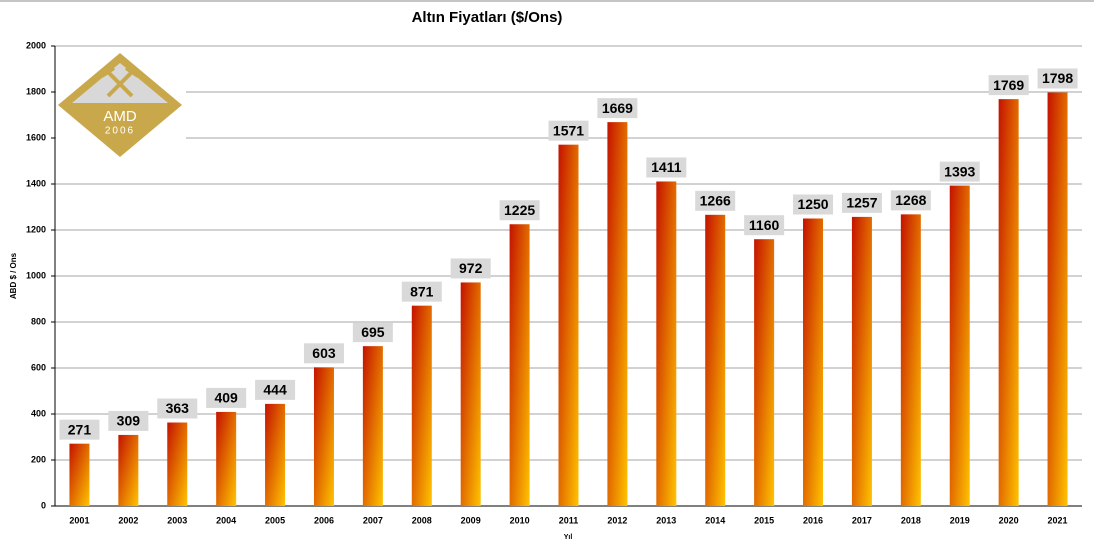 The image size is (1094, 544). I want to click on value-label: 695, so click(373, 332).